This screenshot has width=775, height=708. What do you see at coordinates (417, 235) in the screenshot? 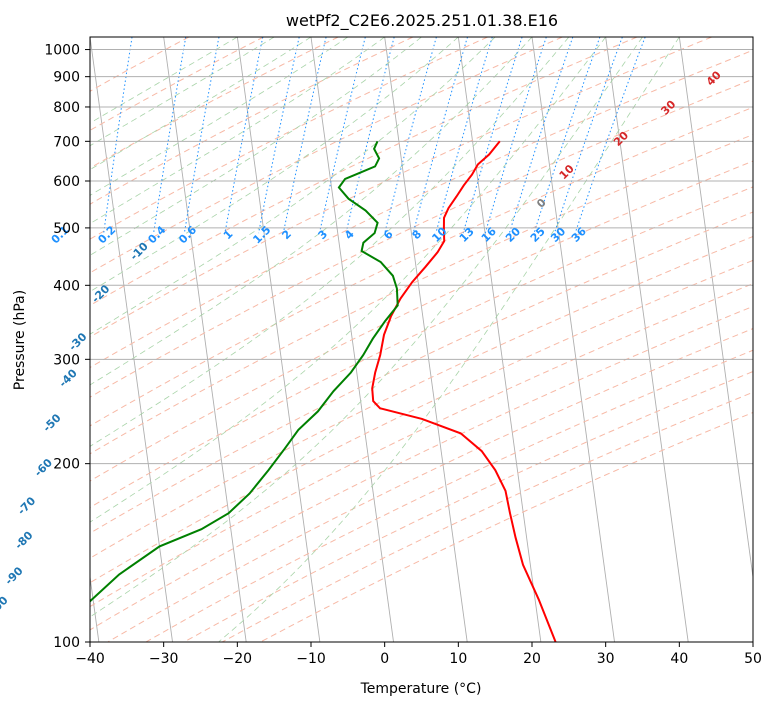
I see `mixing-ratio-label: 8` at bounding box center [417, 235].